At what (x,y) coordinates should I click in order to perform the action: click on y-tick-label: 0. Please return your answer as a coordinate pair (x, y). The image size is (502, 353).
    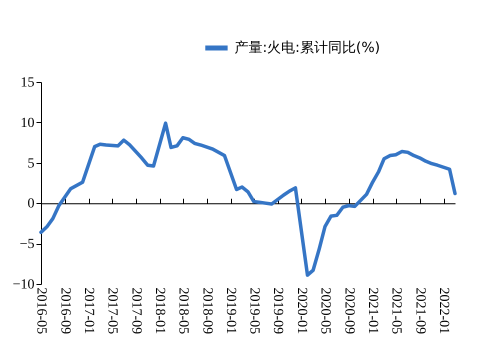
    Looking at the image, I should click on (31, 204).